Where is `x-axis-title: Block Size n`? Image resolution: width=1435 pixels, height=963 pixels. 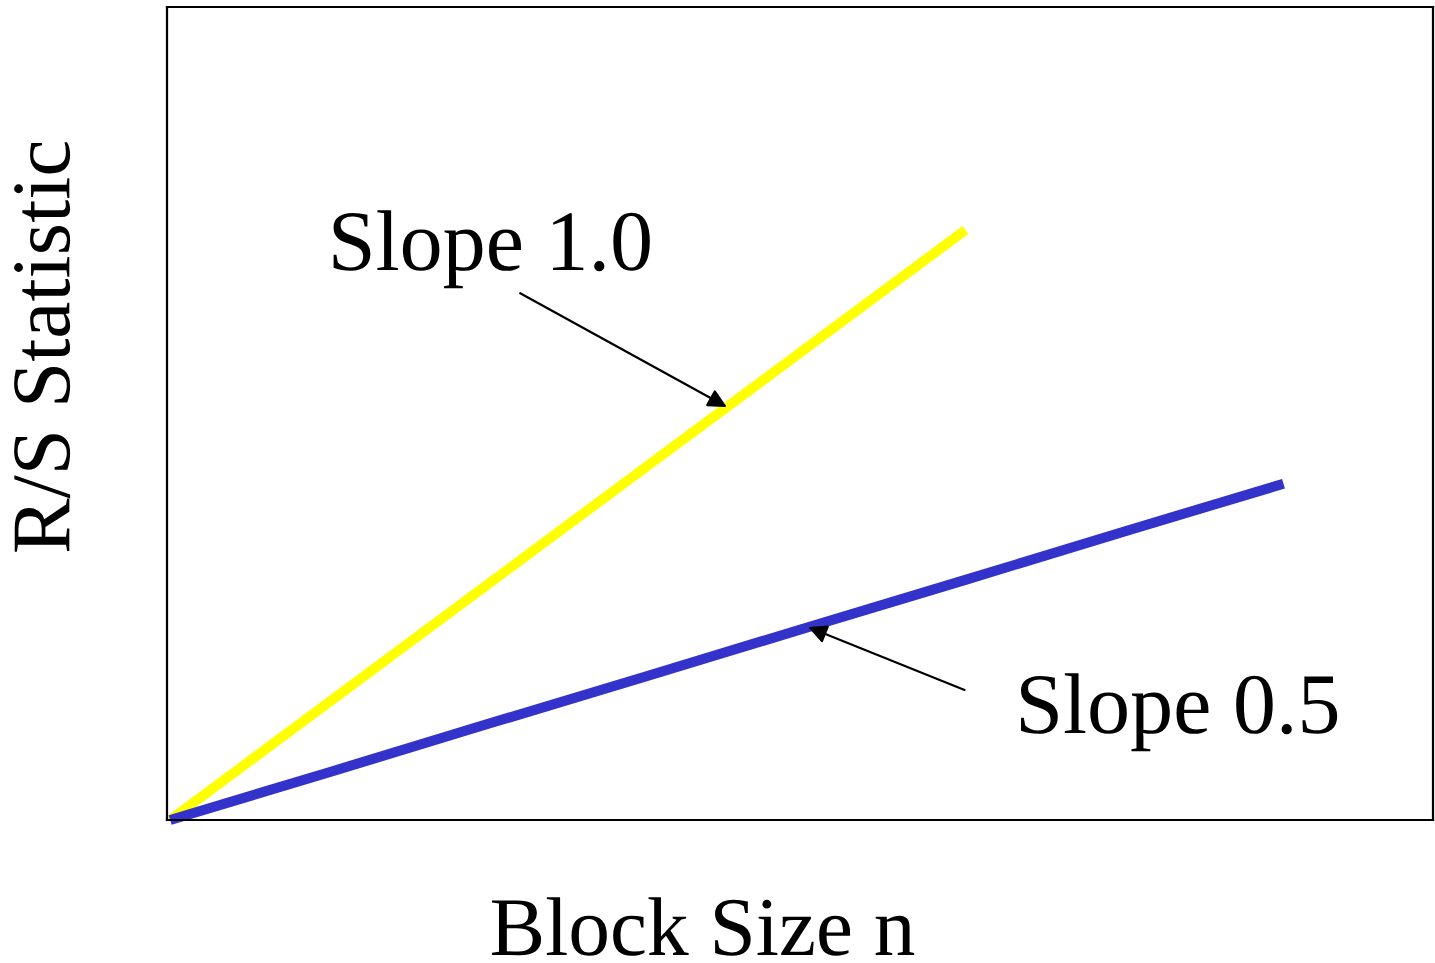 x-axis-title: Block Size n is located at coordinates (703, 926).